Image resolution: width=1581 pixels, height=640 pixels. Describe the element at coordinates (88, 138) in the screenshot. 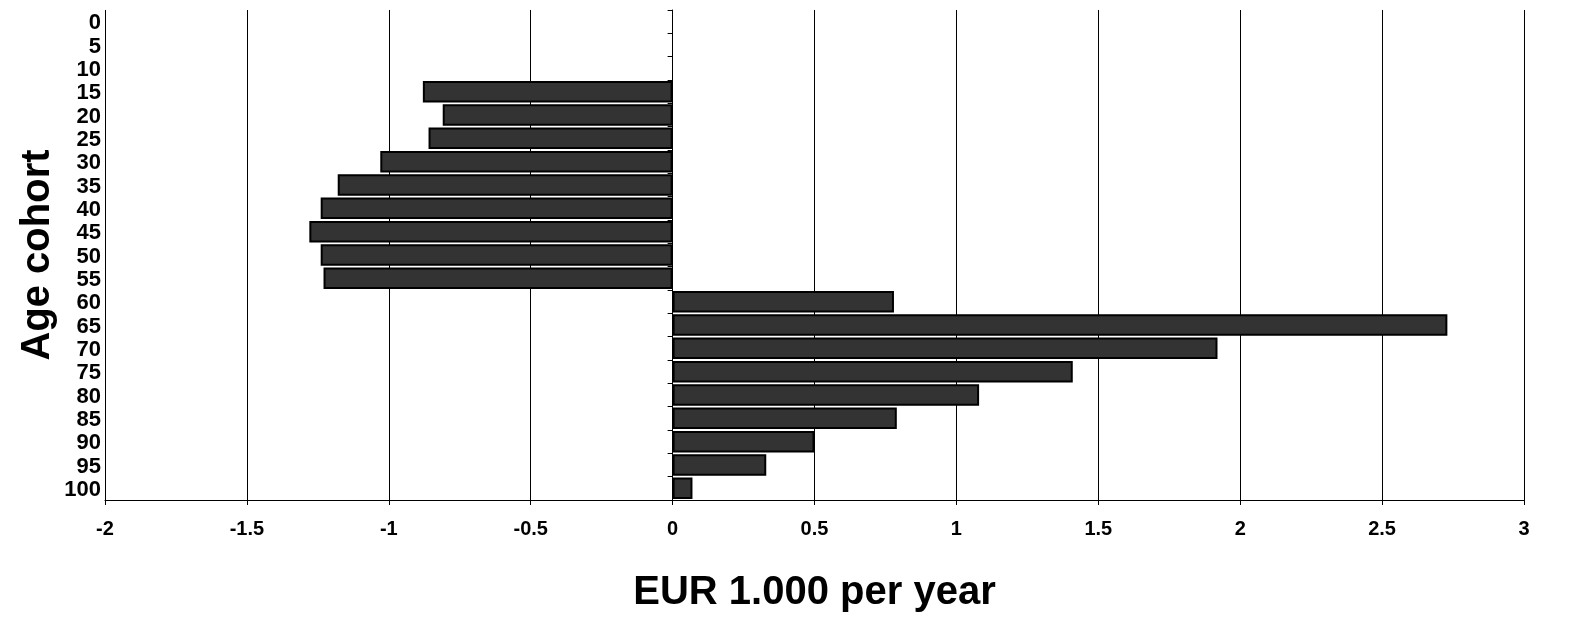

I see `y-tick-label: 25` at that location.